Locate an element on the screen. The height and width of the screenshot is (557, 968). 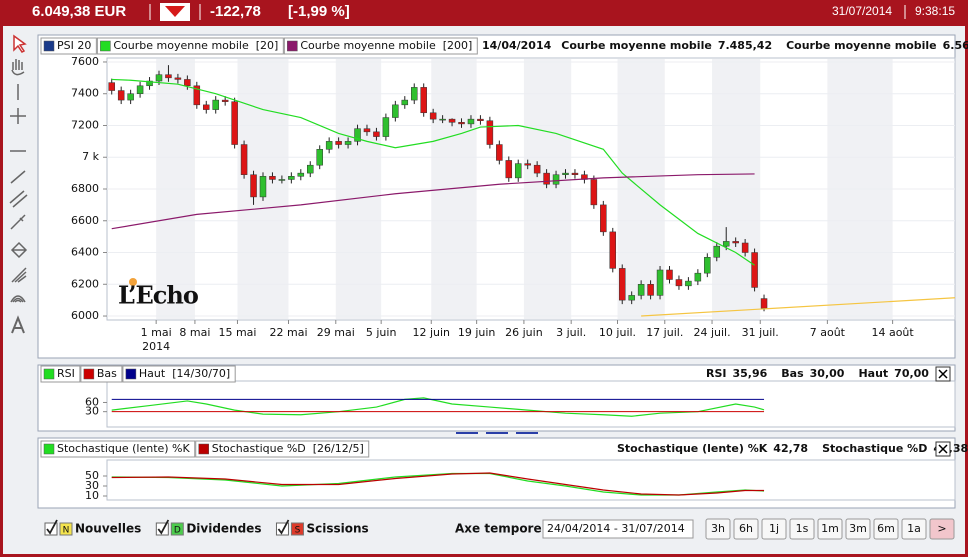
x-tick-label: 29 mai is located at coordinates (336, 332).